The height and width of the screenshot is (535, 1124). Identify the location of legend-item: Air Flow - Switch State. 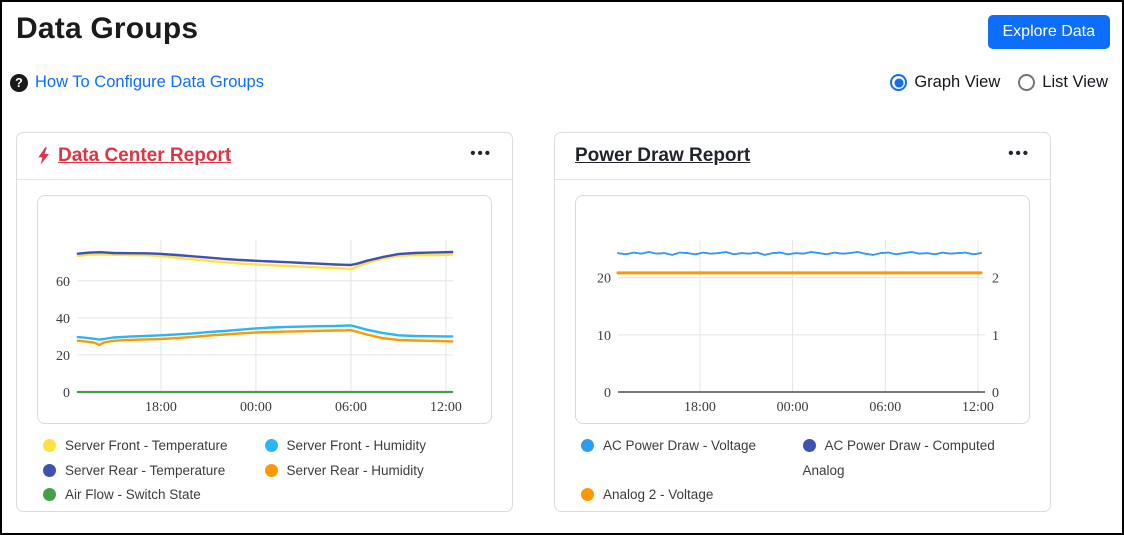
(154, 495).